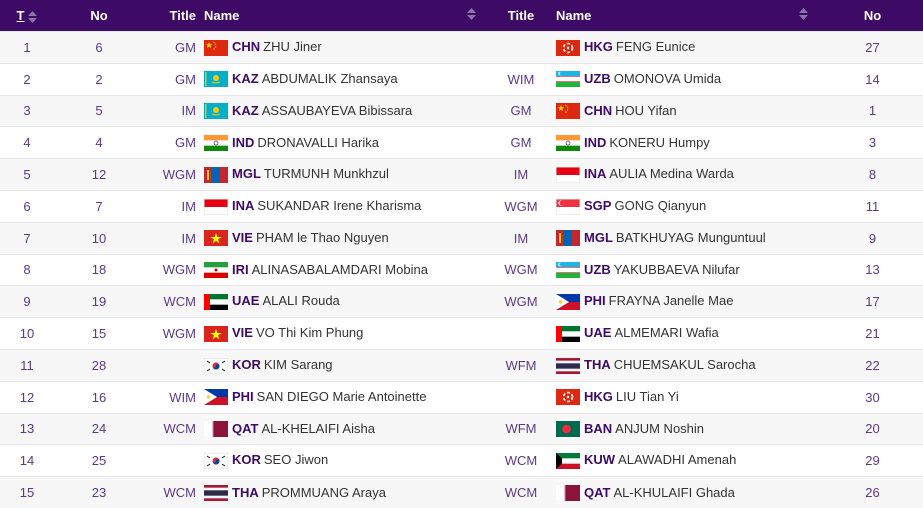 This screenshot has width=923, height=508. I want to click on header-table-number: T, so click(27, 16).